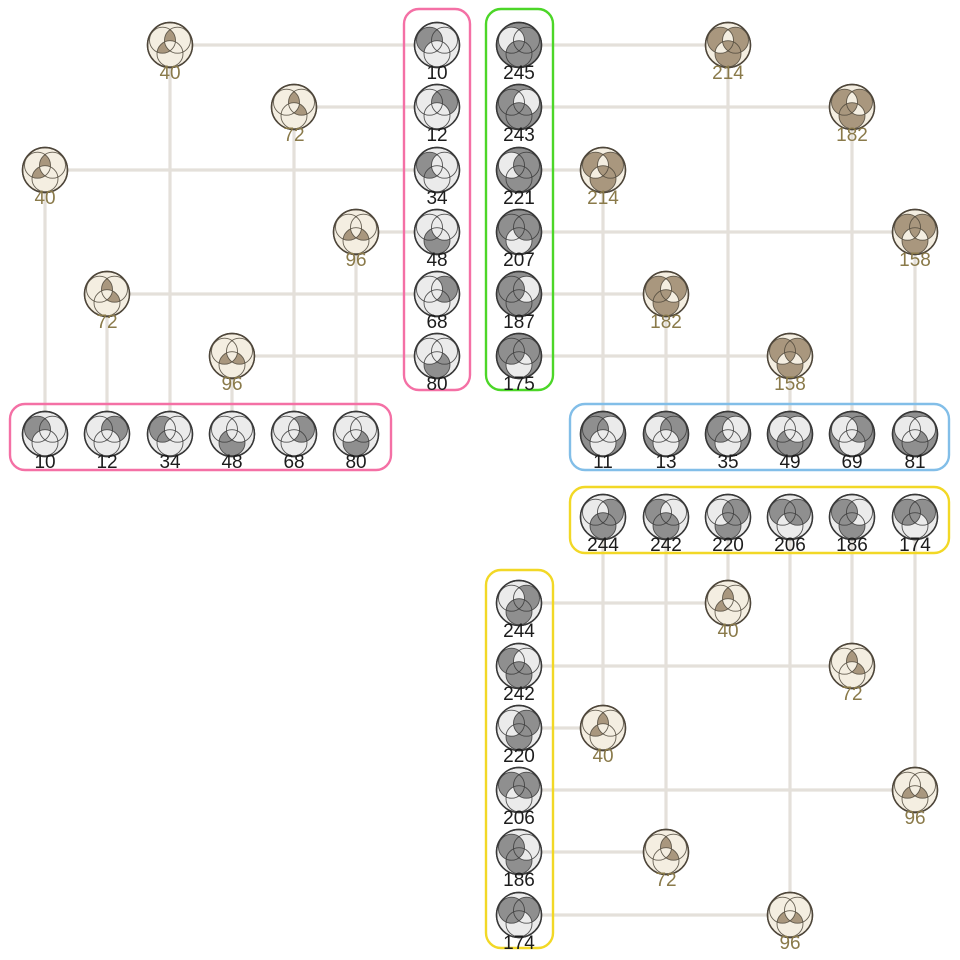 Image resolution: width=960 pixels, height=960 pixels. What do you see at coordinates (519, 52) in the screenshot?
I see `venn-node-245: 245` at bounding box center [519, 52].